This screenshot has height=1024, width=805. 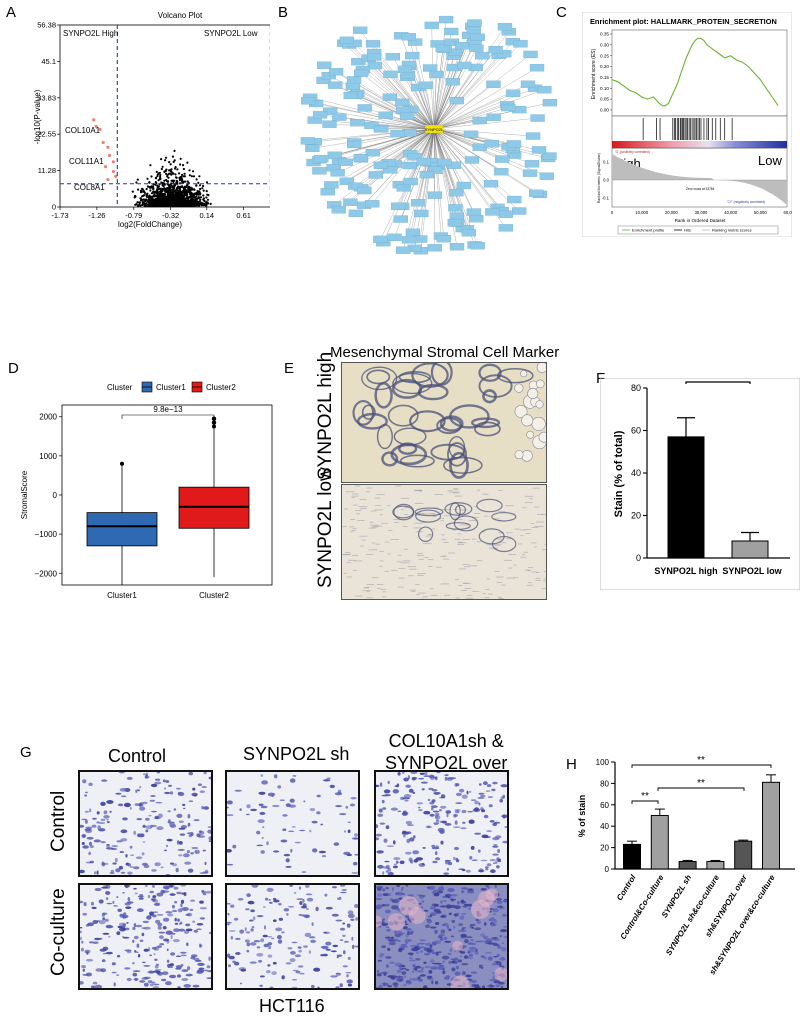 What do you see at coordinates (492, 895) in the screenshot?
I see `g-pink-region` at bounding box center [492, 895].